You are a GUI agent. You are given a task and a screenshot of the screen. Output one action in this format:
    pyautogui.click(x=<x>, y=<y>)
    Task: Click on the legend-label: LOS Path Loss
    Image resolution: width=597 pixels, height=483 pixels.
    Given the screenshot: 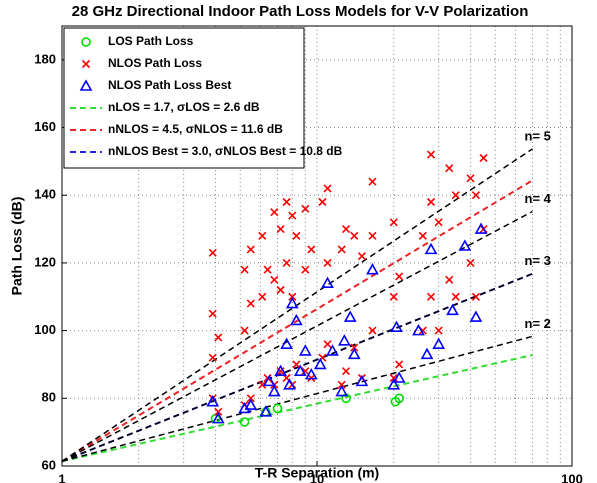 What is the action you would take?
    pyautogui.click(x=151, y=41)
    